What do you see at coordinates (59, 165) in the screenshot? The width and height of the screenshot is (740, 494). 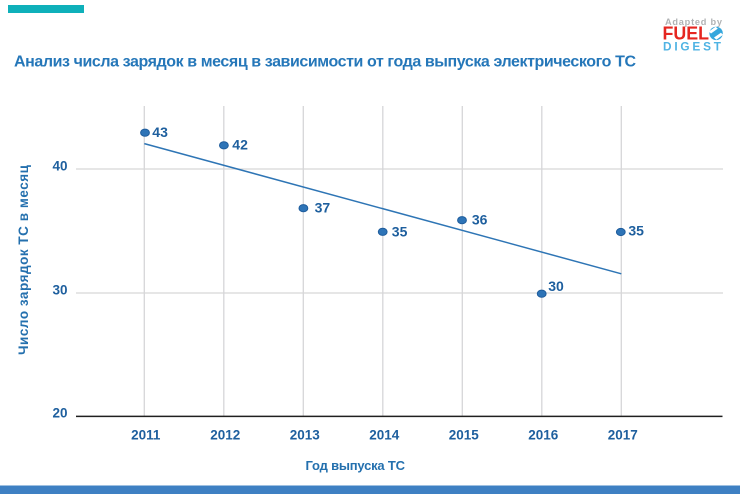 I see `svg-text: 40` at bounding box center [59, 165].